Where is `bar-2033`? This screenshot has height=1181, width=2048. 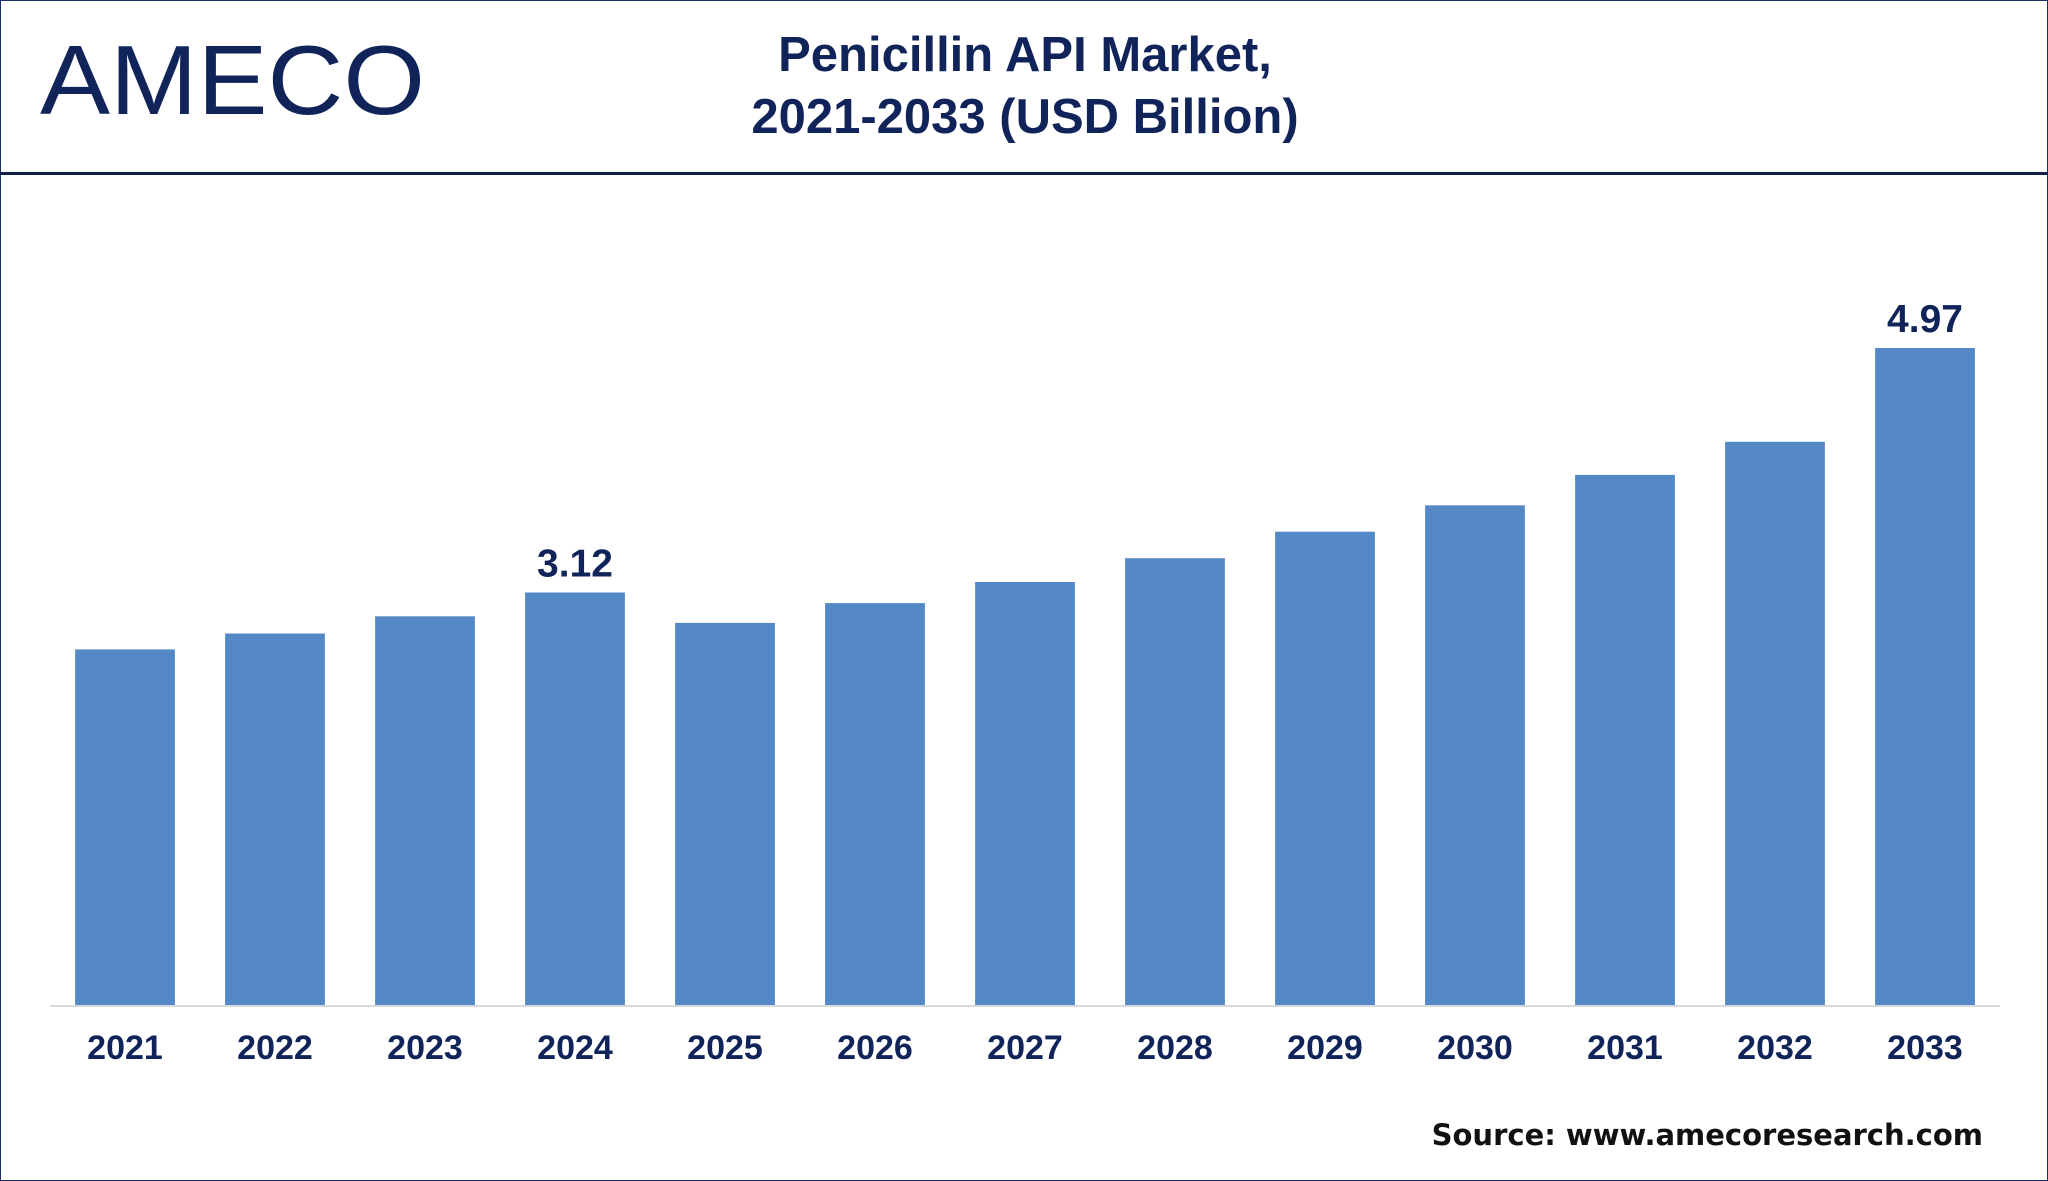 bar-2033 is located at coordinates (1925, 676).